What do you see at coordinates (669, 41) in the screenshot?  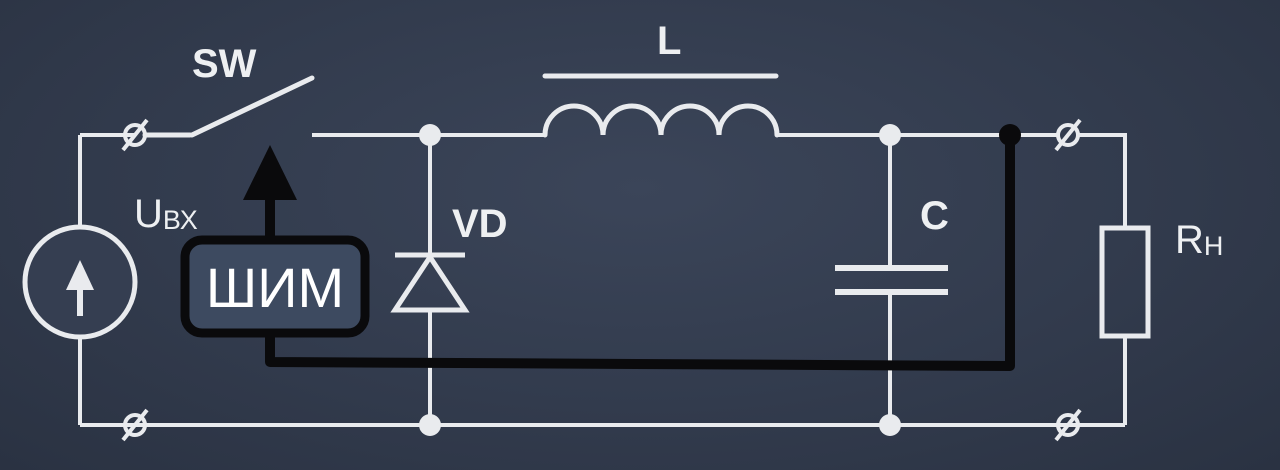 I see `inductor-label: L` at bounding box center [669, 41].